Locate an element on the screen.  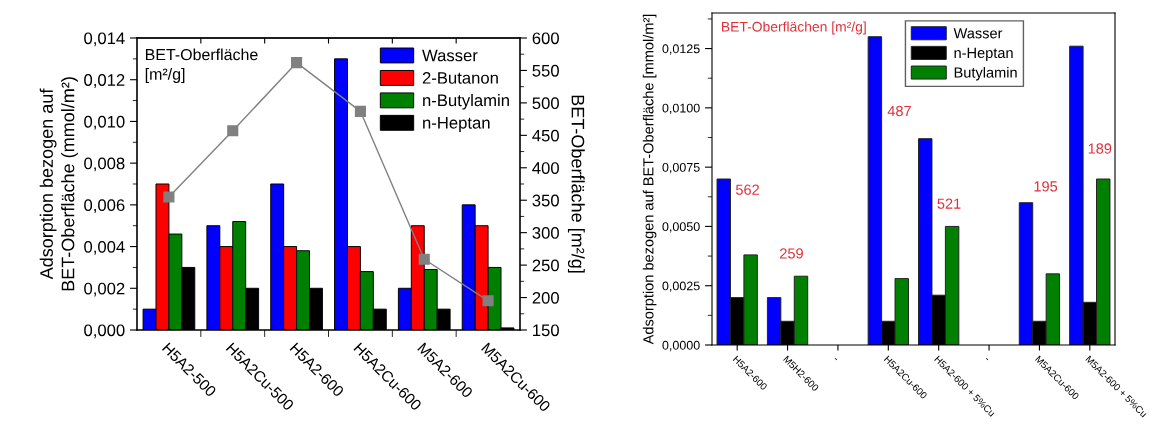
y2-tick-label: 300 is located at coordinates (545, 233).